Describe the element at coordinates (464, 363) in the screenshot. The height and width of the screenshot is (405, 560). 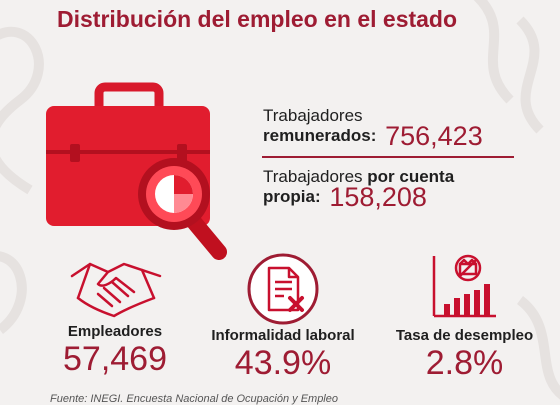
I see `indicator-desempleo-value: 2.8%` at that location.